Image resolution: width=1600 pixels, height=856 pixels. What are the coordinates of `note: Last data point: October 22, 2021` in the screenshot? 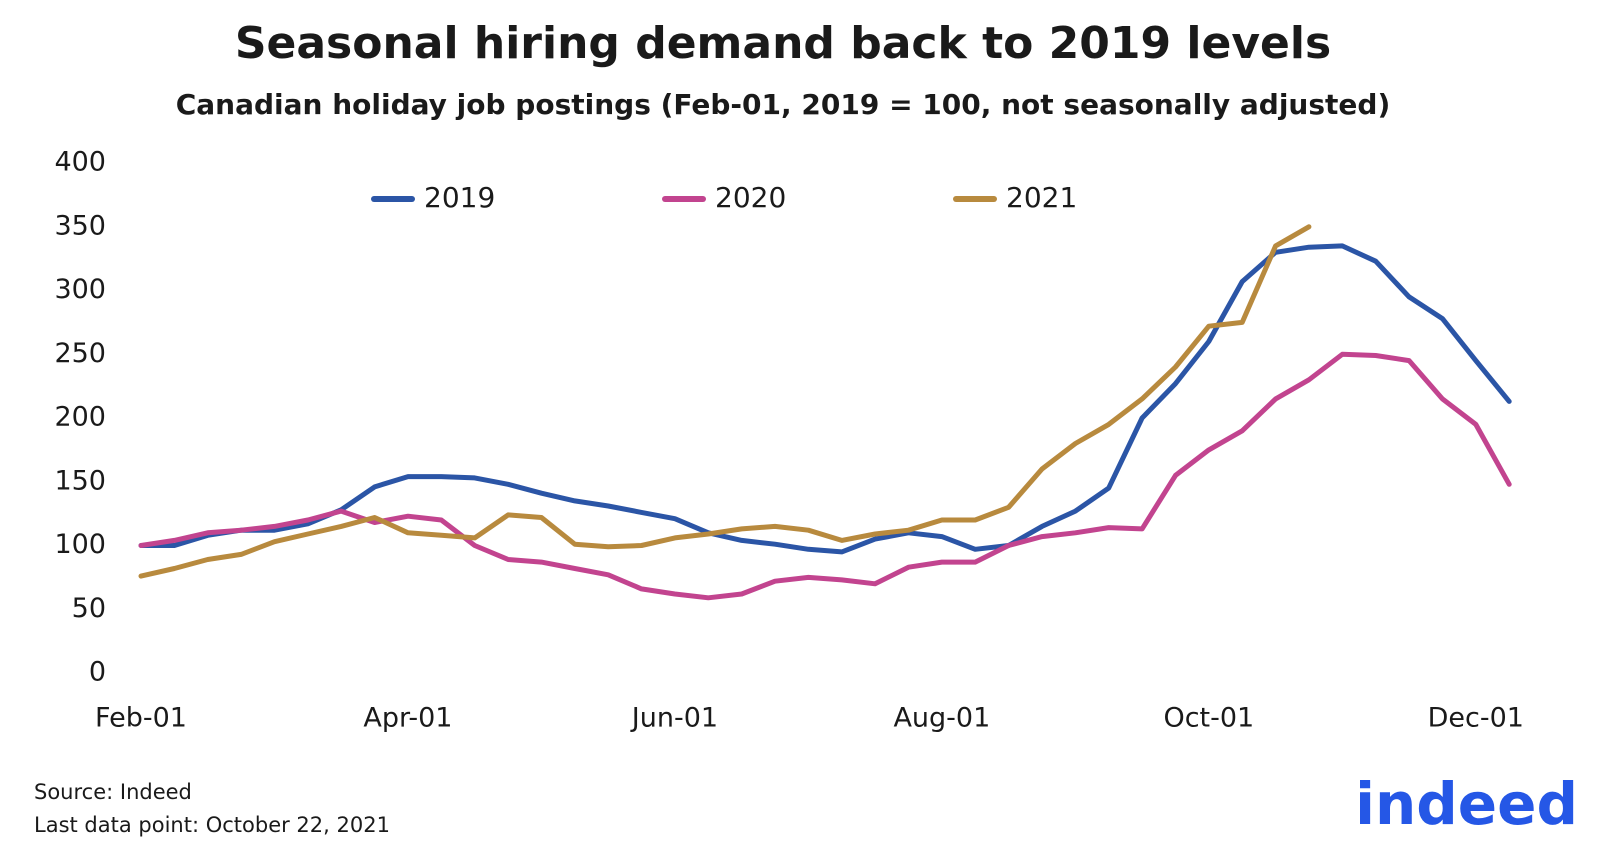 It's located at (212, 825).